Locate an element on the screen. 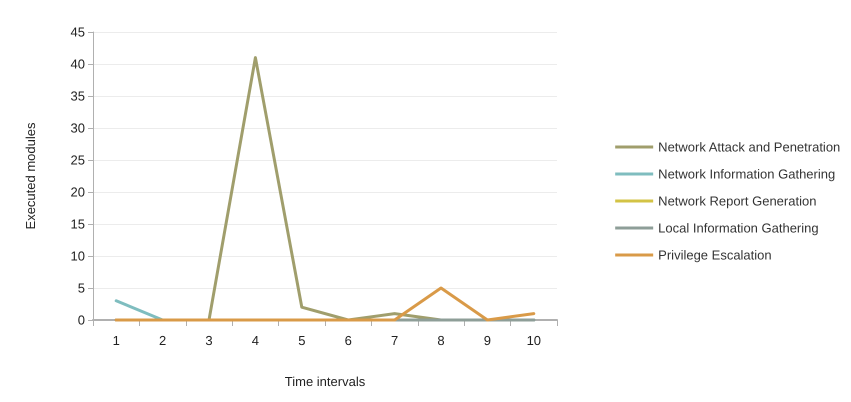 The image size is (851, 402). x-tick-label: 7 is located at coordinates (394, 340).